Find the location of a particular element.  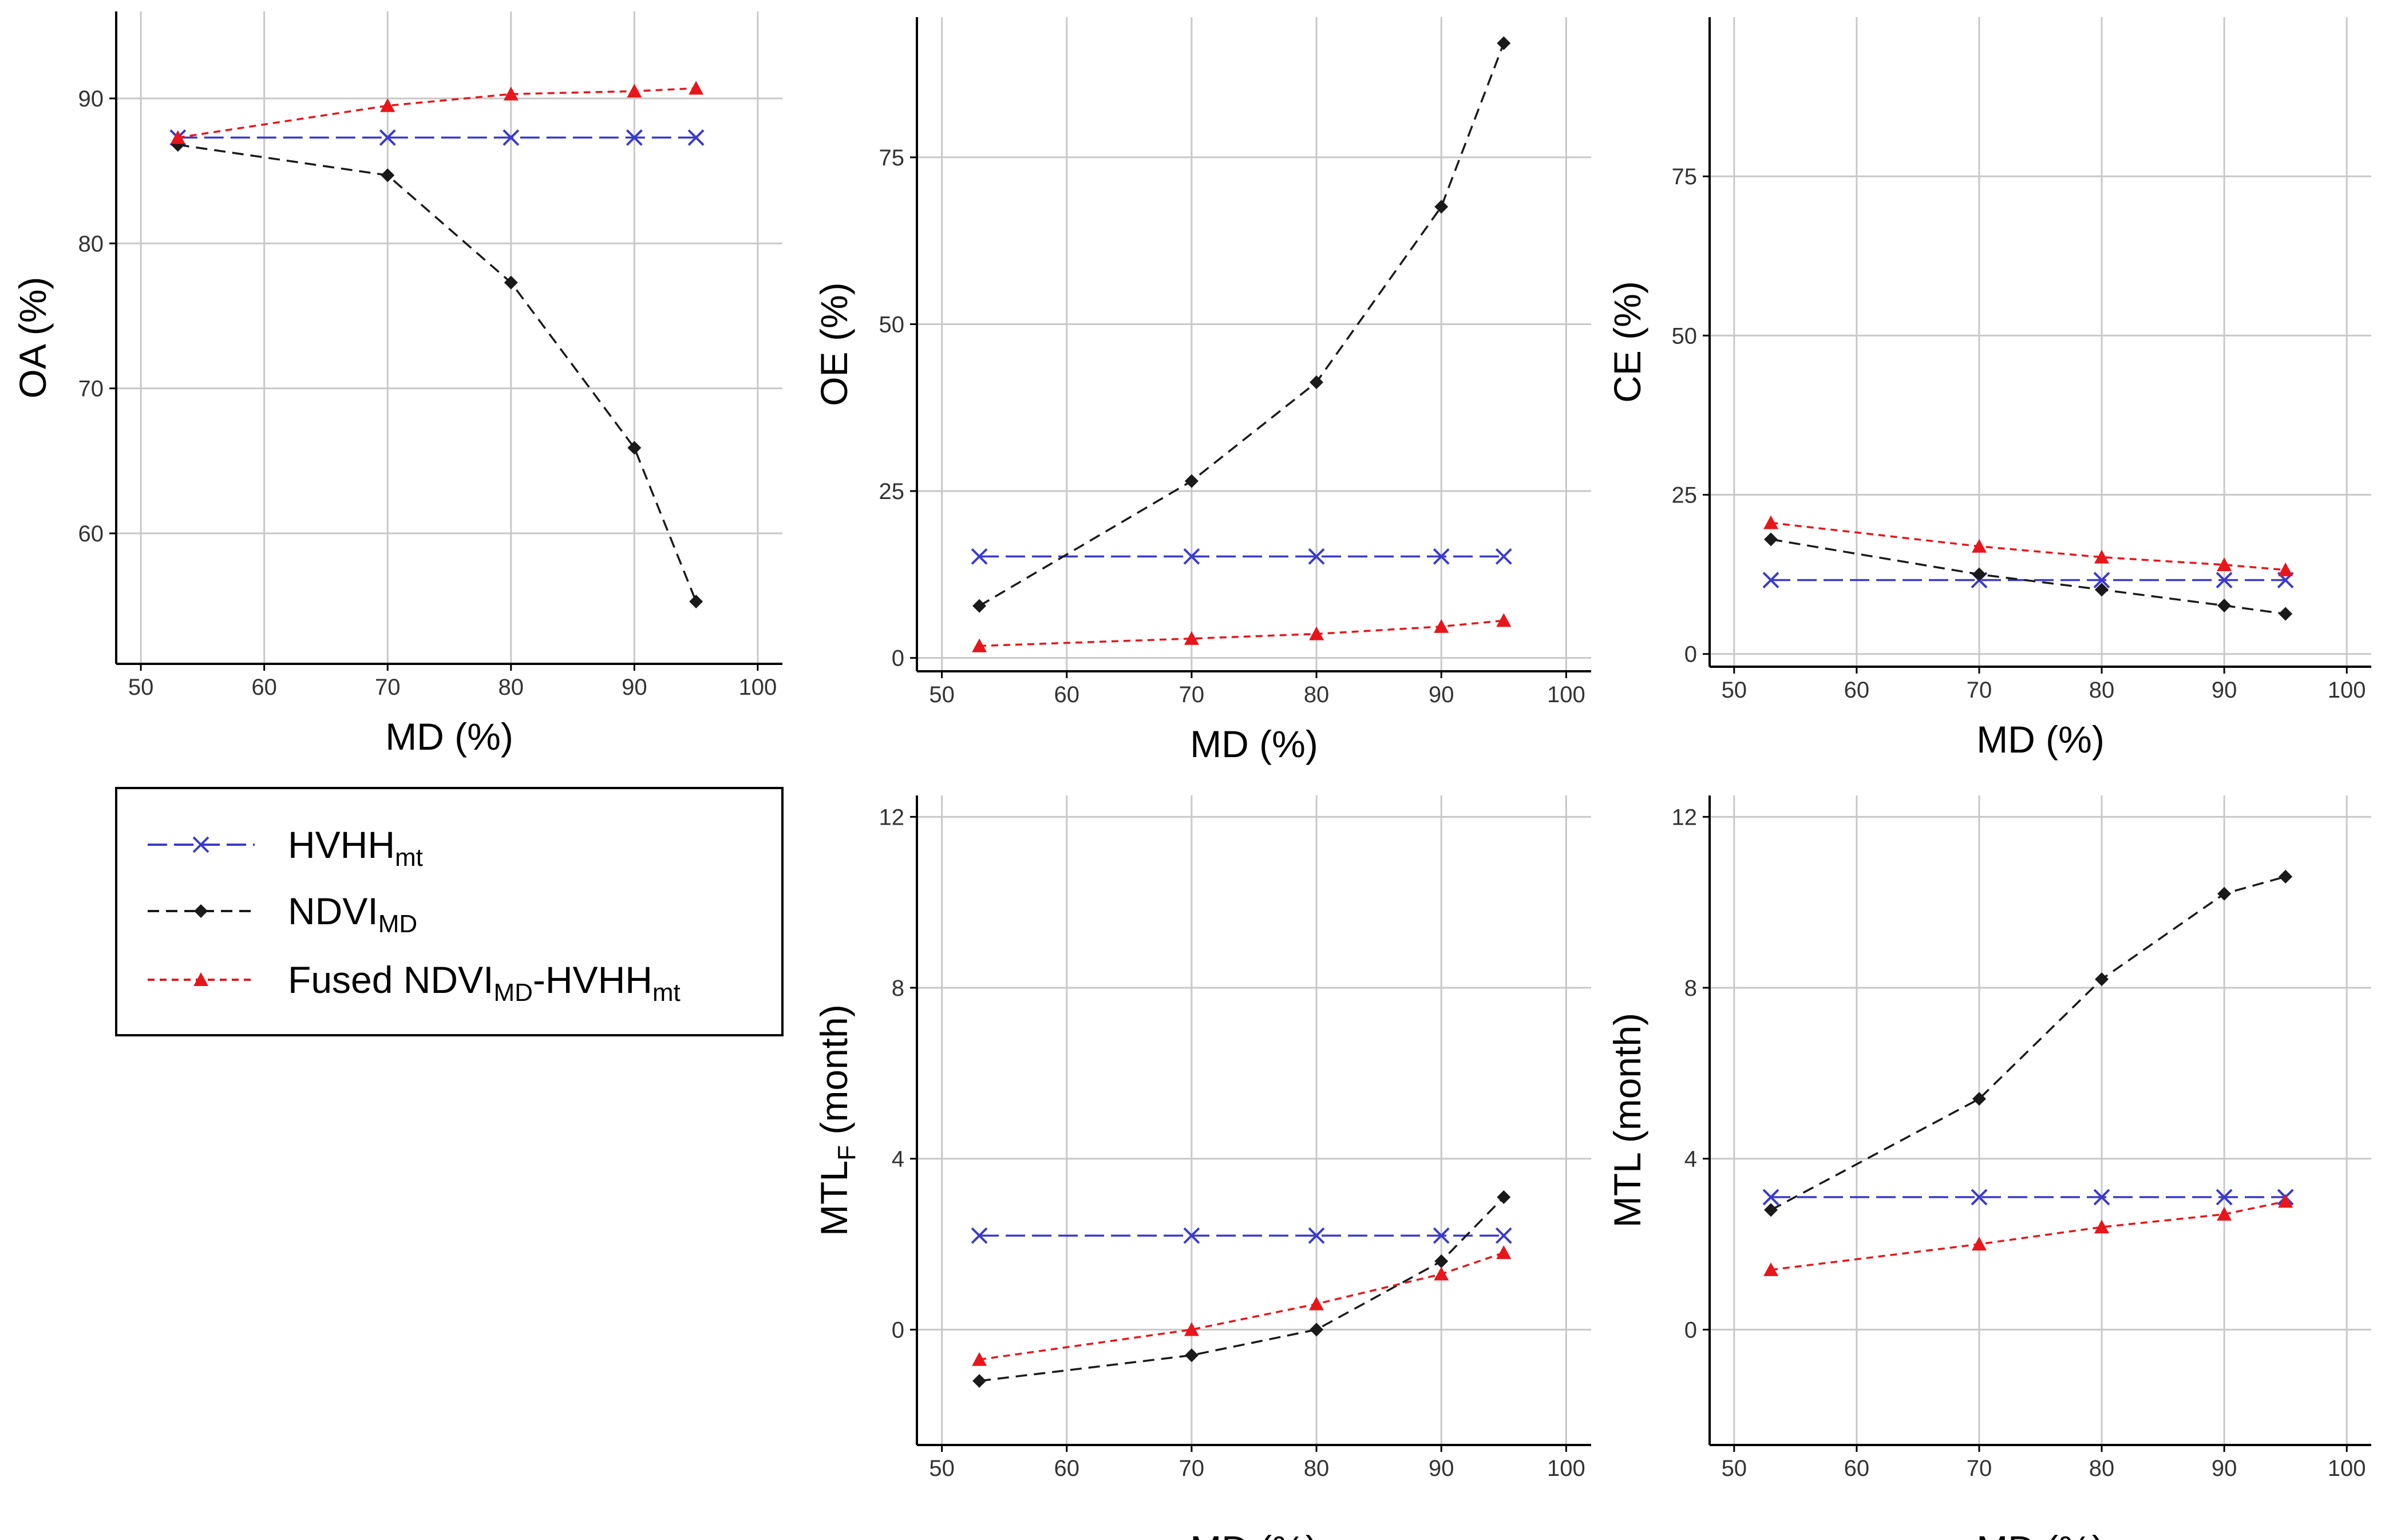

x-tick-label: 80 is located at coordinates (1317, 1468).